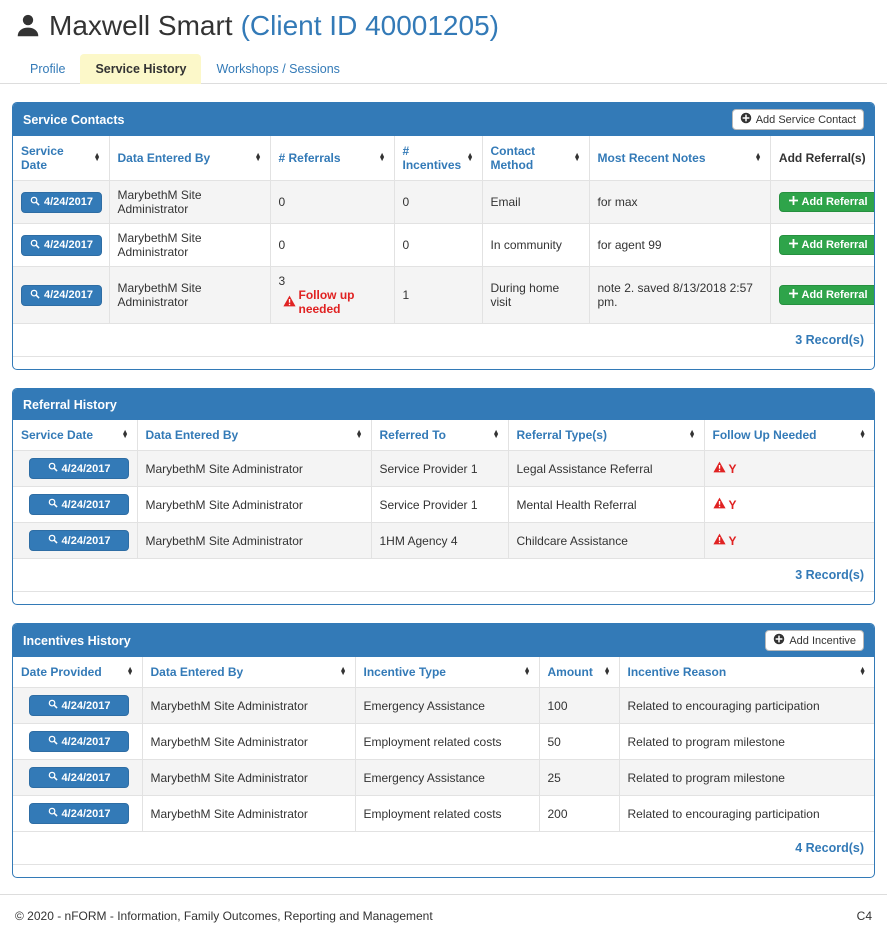 This screenshot has height=937, width=887. I want to click on referred-to: 1HM Agency 4, so click(439, 540).